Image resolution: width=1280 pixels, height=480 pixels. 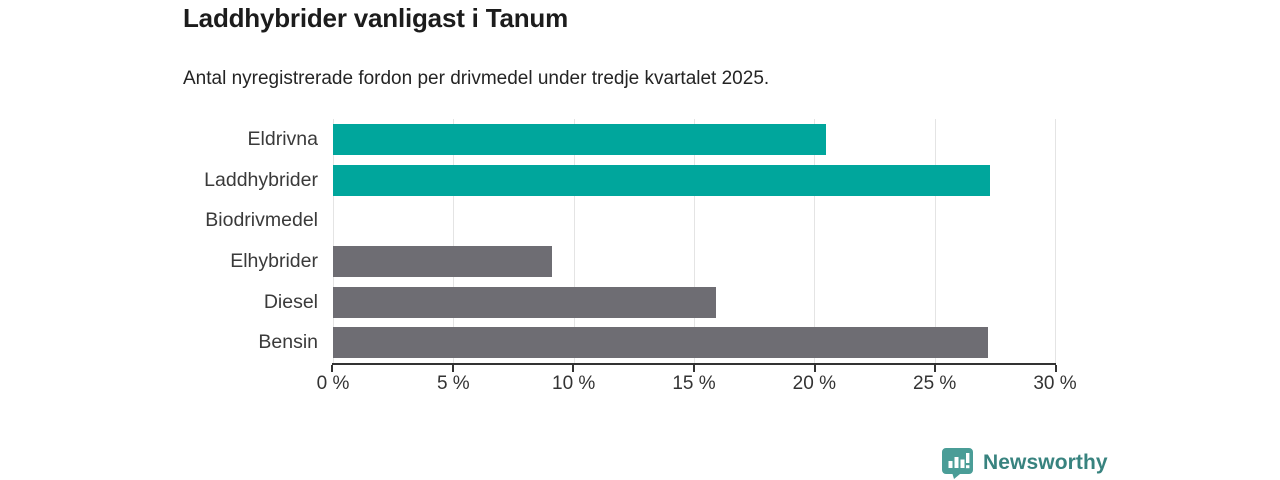 I want to click on x-axis-tick-label: 30 %, so click(x=1055, y=383).